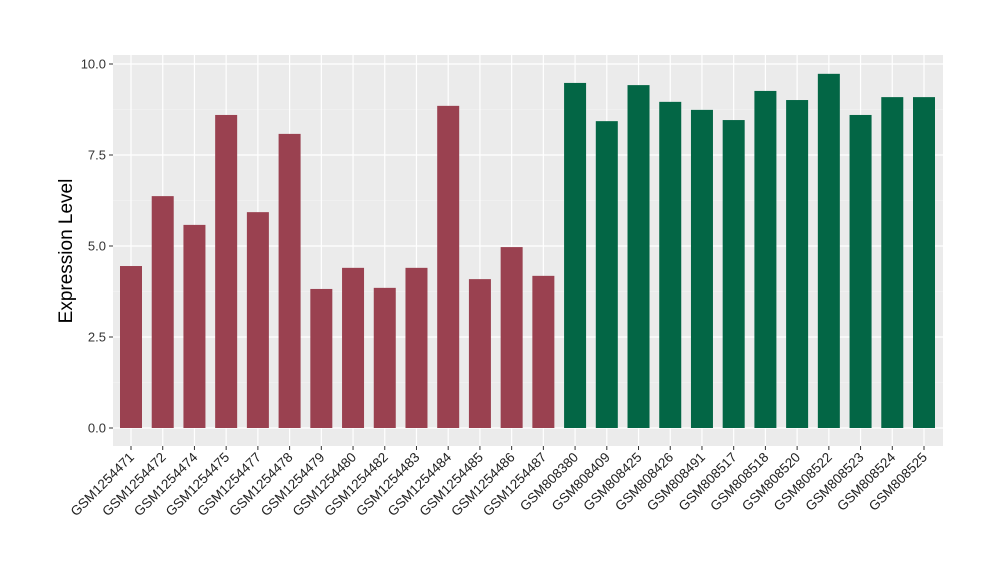 The image size is (1000, 580). Describe the element at coordinates (416, 347) in the screenshot. I see `bar-GSM1254483` at that location.